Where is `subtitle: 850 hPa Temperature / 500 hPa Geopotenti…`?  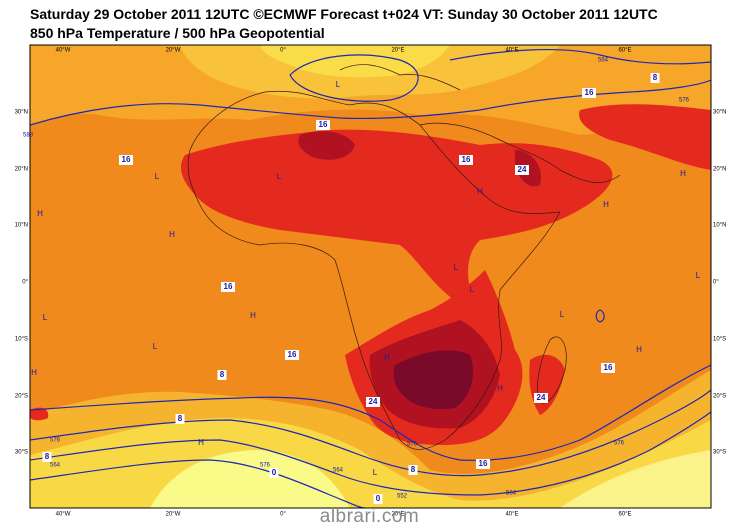
subtitle: 850 hPa Temperature / 500 hPa Geopotenti… is located at coordinates (177, 33).